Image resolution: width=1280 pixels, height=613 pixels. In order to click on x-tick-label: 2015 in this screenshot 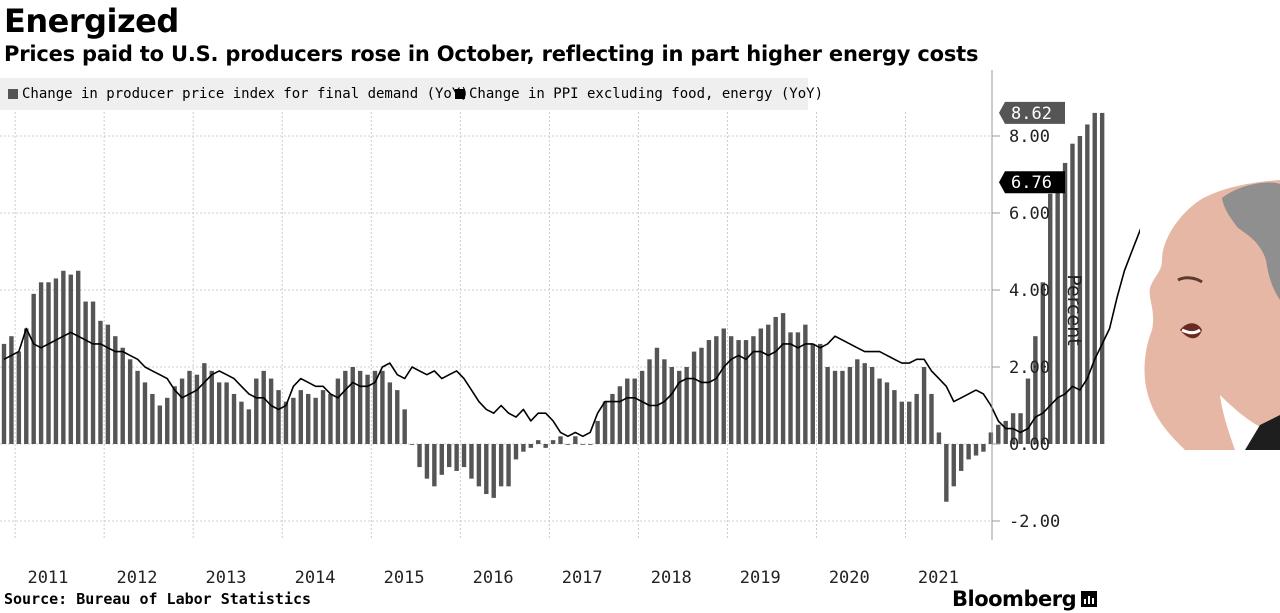, I will do `click(404, 578)`.